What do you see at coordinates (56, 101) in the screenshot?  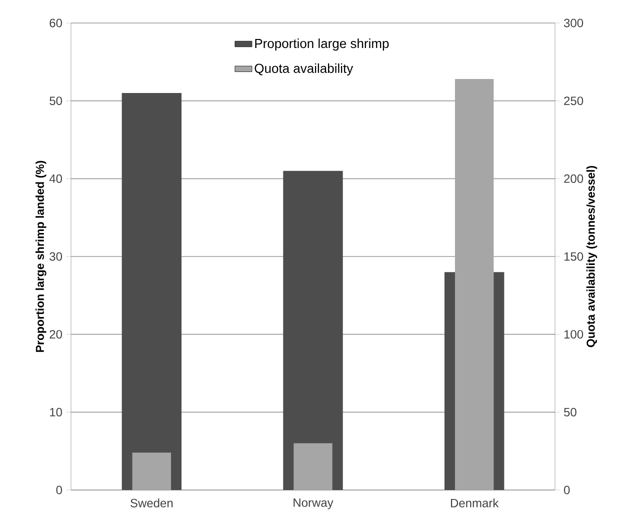 I see `y-tick-label: 50` at bounding box center [56, 101].